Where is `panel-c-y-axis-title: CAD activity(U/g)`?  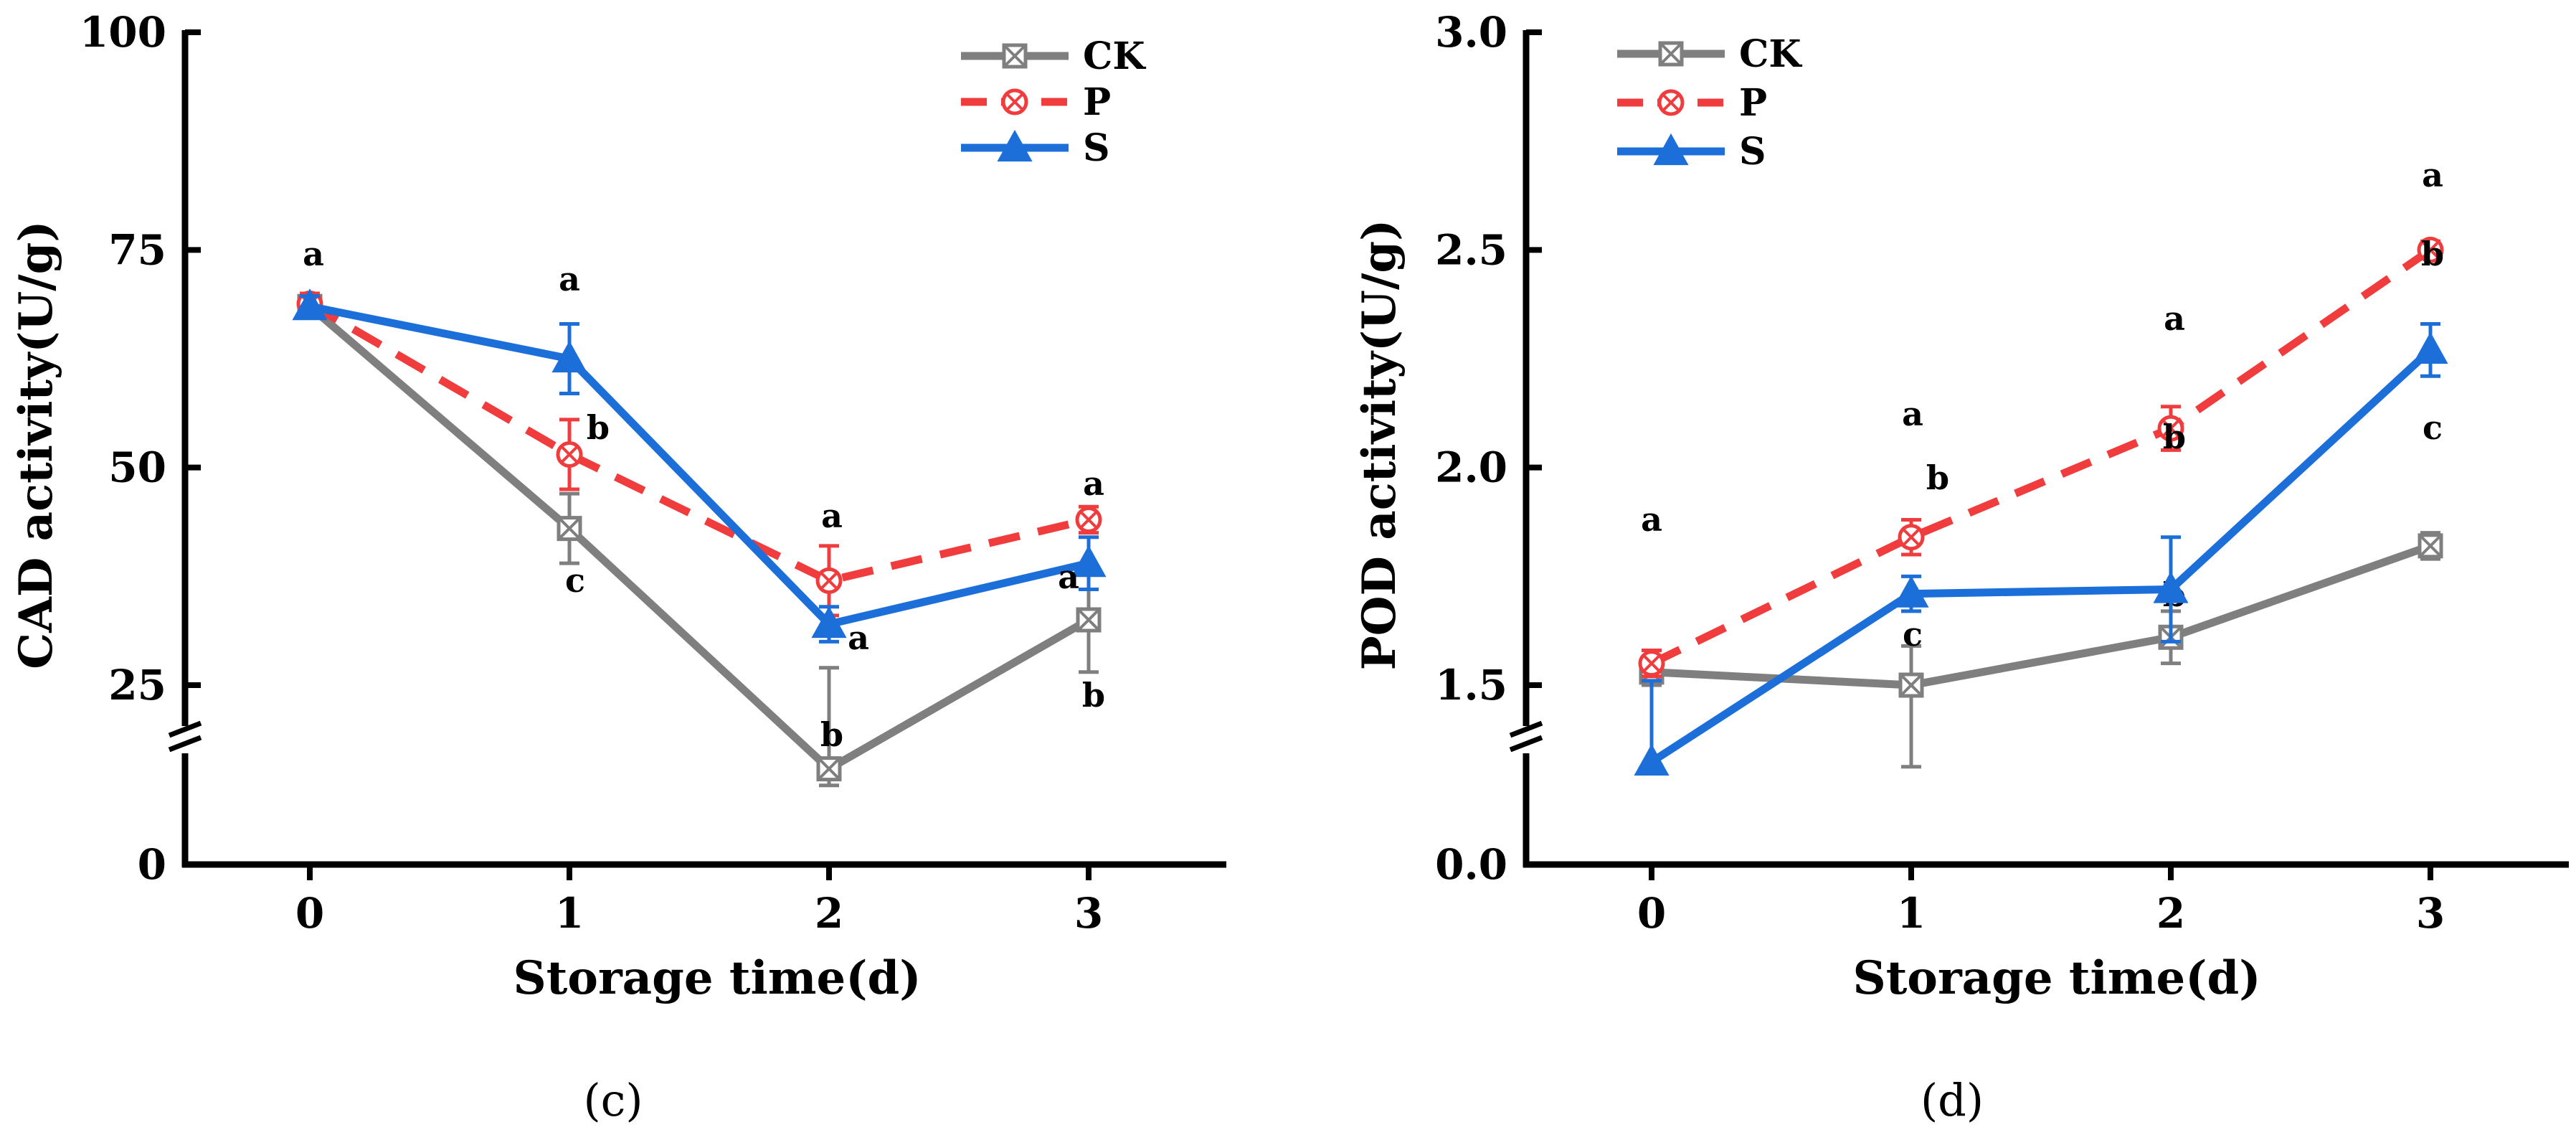
panel-c-y-axis-title: CAD activity(U/g) is located at coordinates (36, 444).